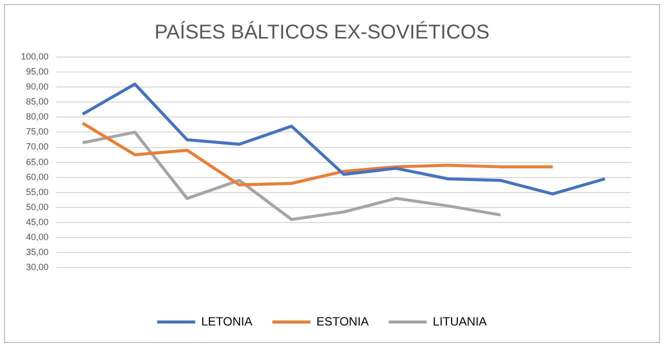  Describe the element at coordinates (322, 32) in the screenshot. I see `chart-title: PAÍSES BÁLTICOS EX-SOVIÉTICOS` at that location.